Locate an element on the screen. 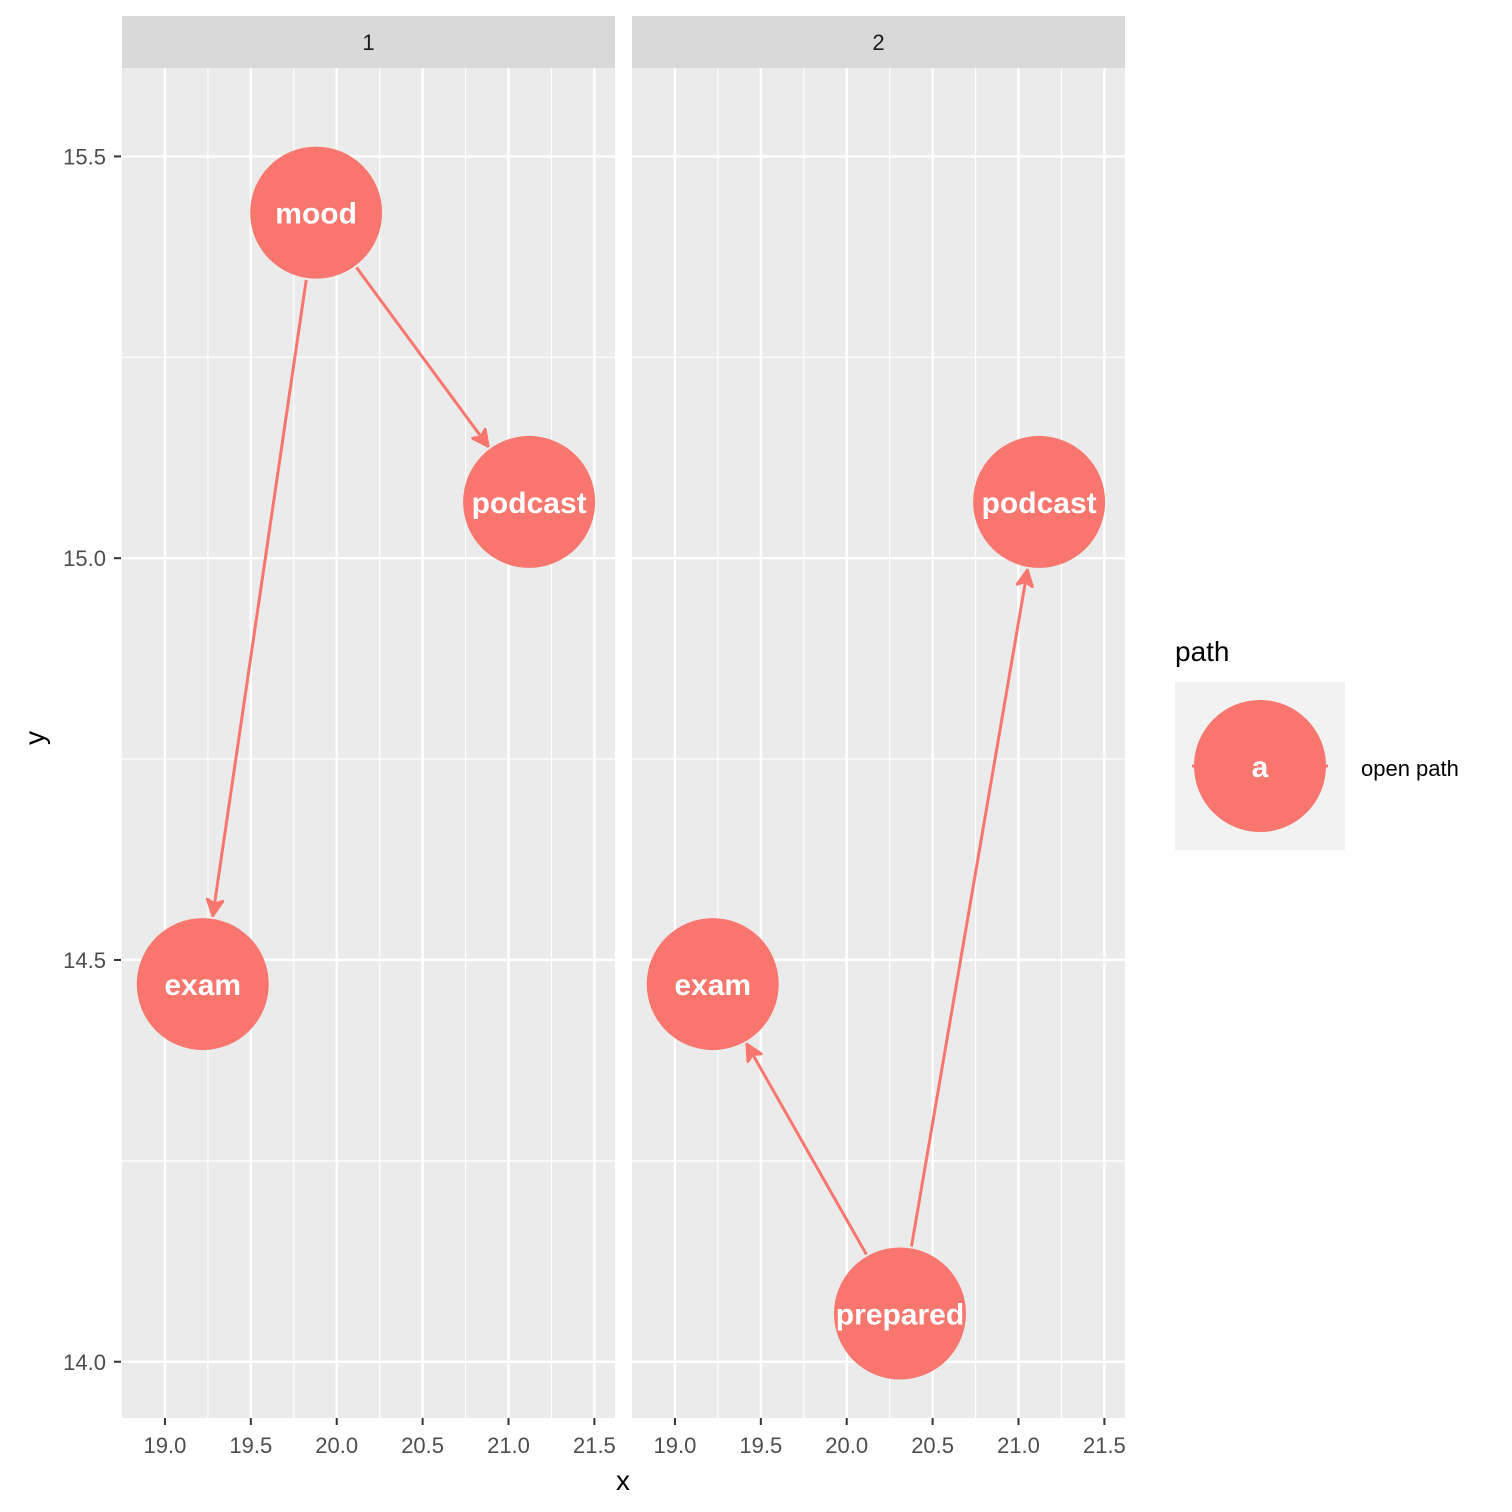 The image size is (1512, 1512). legend-key-circle is located at coordinates (1260, 766).